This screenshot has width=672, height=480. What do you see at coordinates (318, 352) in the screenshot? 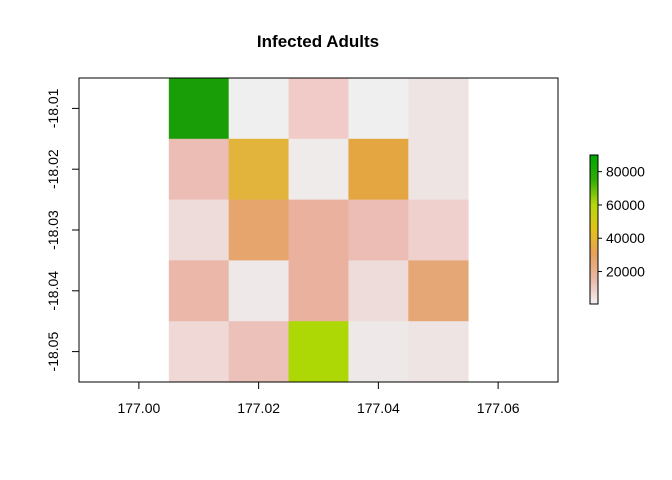
I see `heatmap-cell-r4-c2` at bounding box center [318, 352].